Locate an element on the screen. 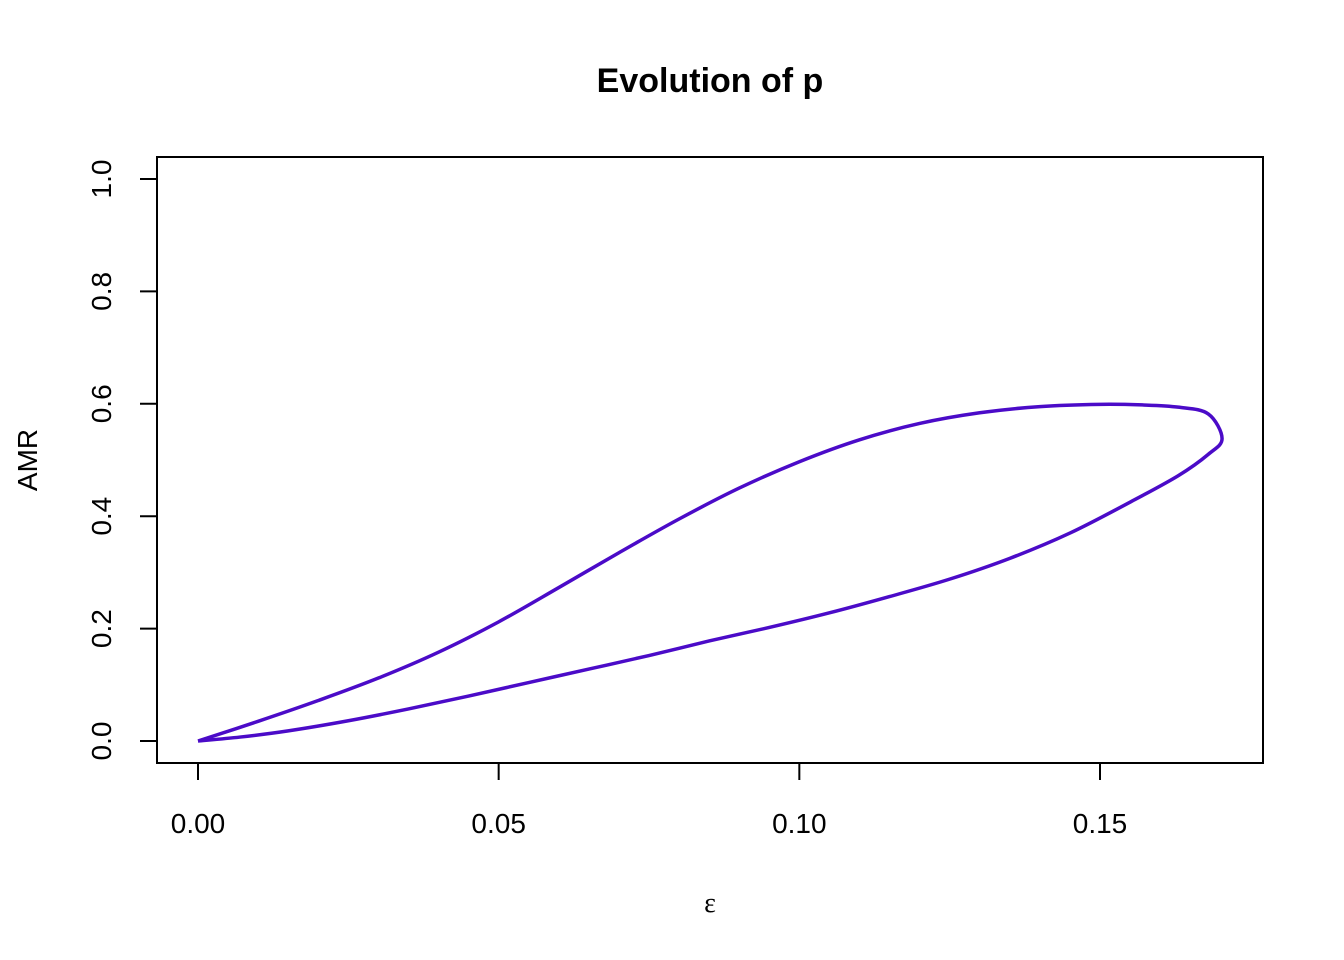 This screenshot has height=960, width=1344. y-tick-label: 1.0 is located at coordinates (101, 179).